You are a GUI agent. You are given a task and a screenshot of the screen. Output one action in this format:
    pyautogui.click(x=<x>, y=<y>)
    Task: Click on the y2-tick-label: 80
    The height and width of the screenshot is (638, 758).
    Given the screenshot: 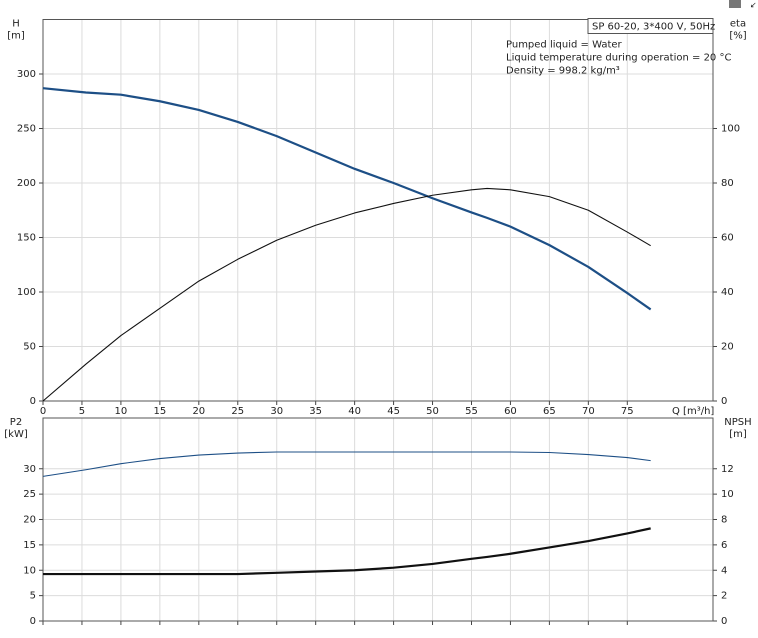 What is the action you would take?
    pyautogui.click(x=727, y=183)
    